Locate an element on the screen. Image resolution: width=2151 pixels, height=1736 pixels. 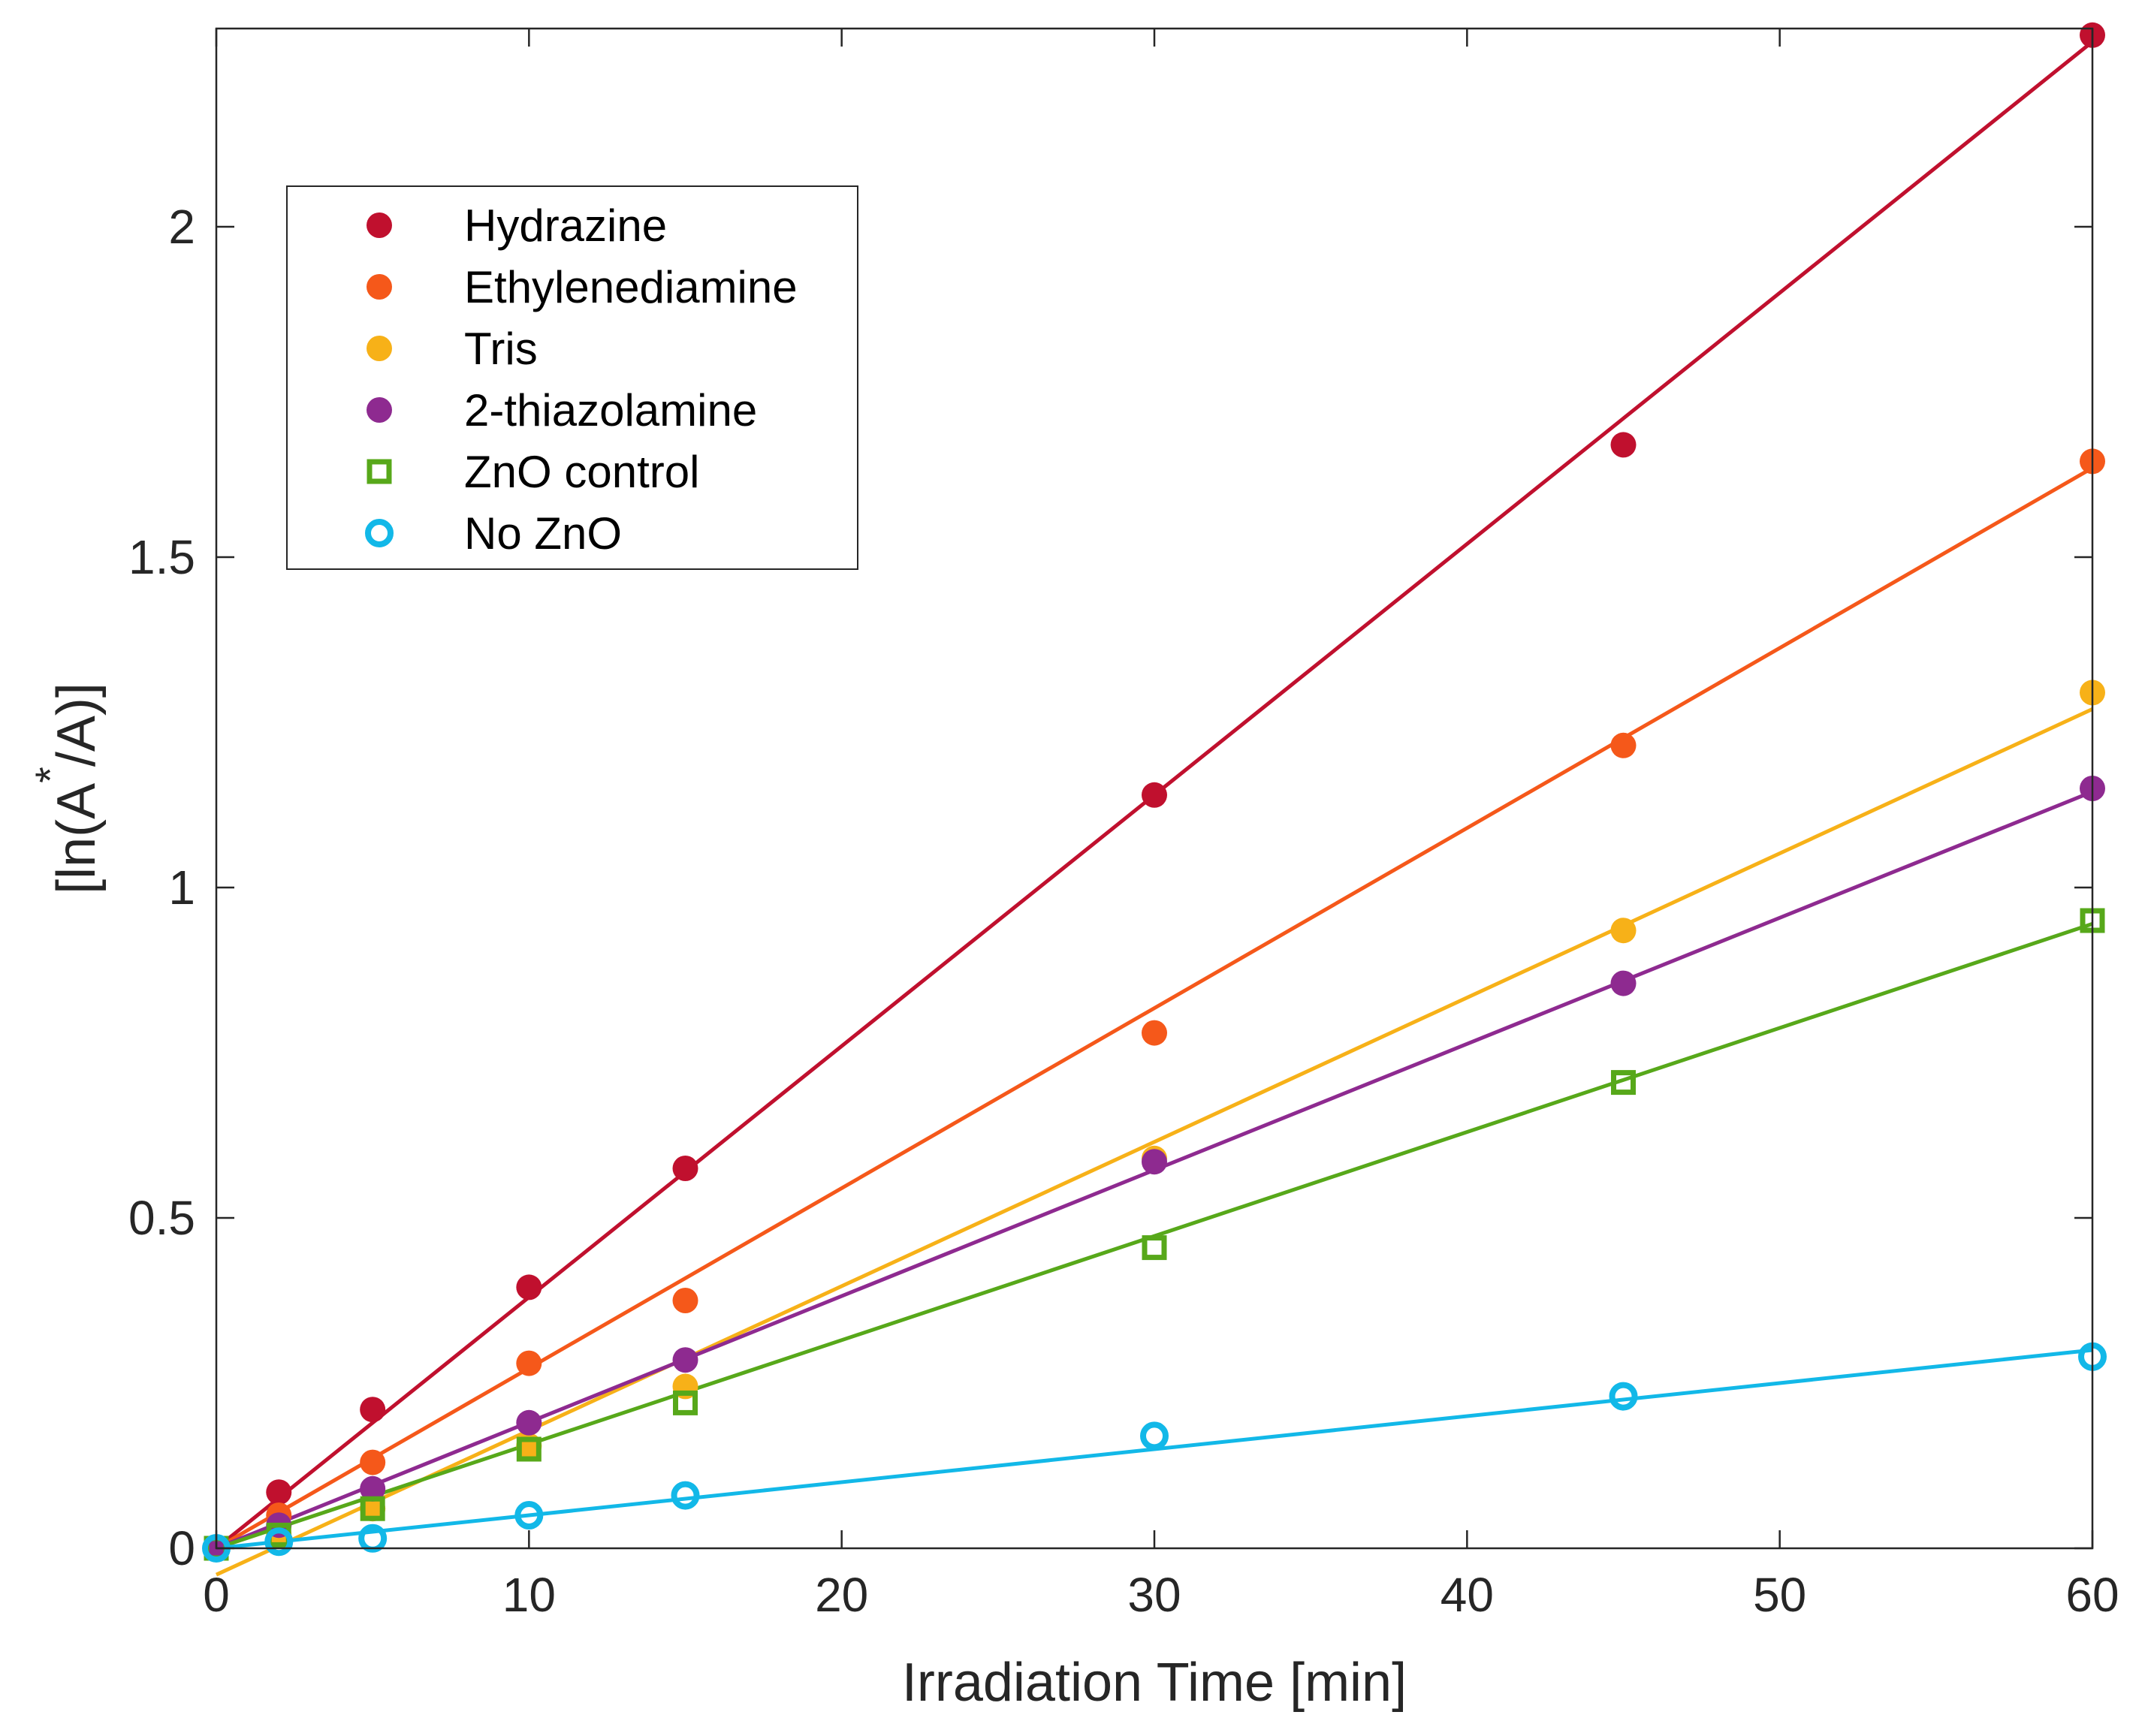
x-axis-title: Irradiation Time [min] is located at coordinates (1154, 1683).